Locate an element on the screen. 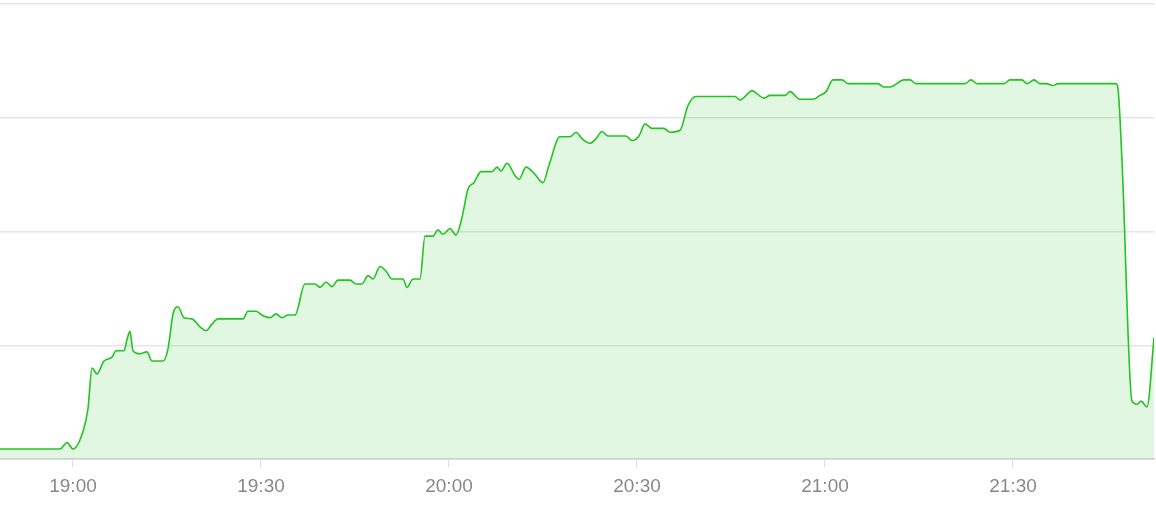 The image size is (1156, 516). x-tick-label: 20:00 is located at coordinates (449, 485).